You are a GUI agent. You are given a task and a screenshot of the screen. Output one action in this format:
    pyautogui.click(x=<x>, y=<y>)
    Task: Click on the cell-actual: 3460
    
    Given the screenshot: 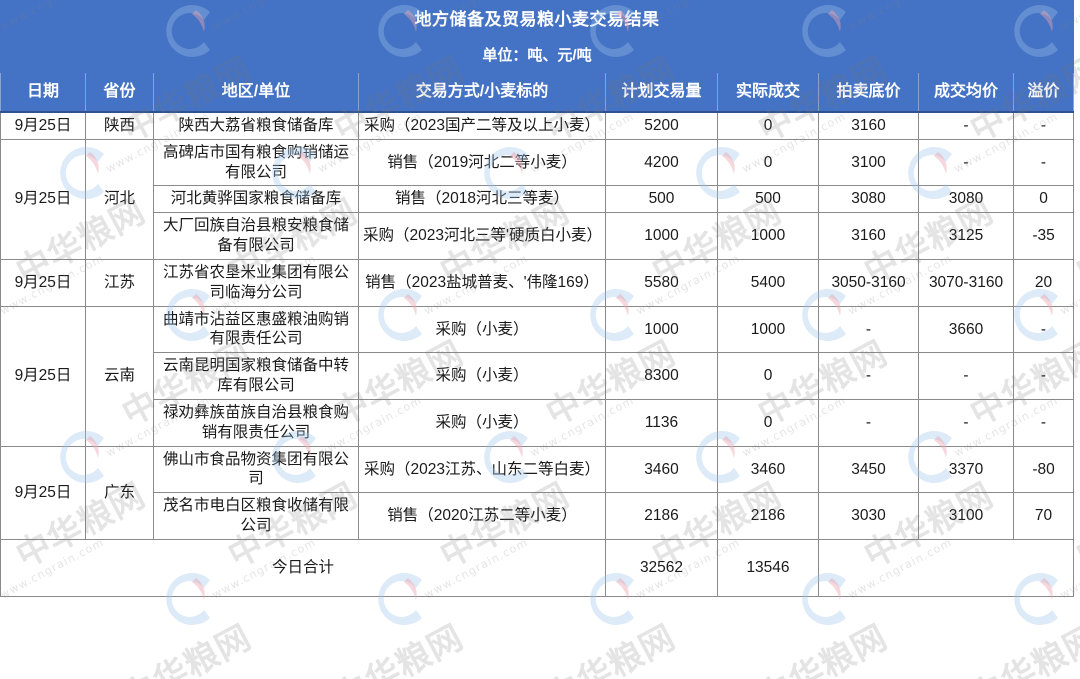 What is the action you would take?
    pyautogui.click(x=768, y=469)
    